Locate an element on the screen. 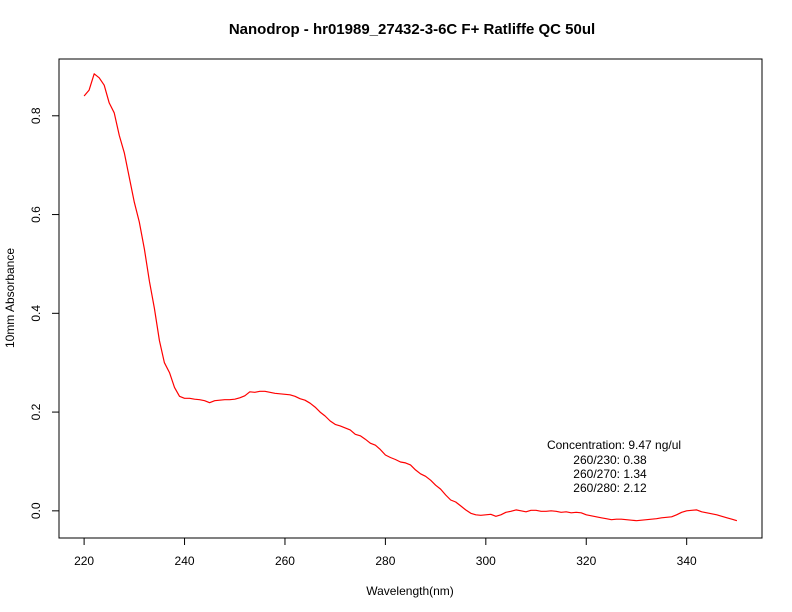 The image size is (792, 612). x-tick-label: 260 is located at coordinates (285, 561).